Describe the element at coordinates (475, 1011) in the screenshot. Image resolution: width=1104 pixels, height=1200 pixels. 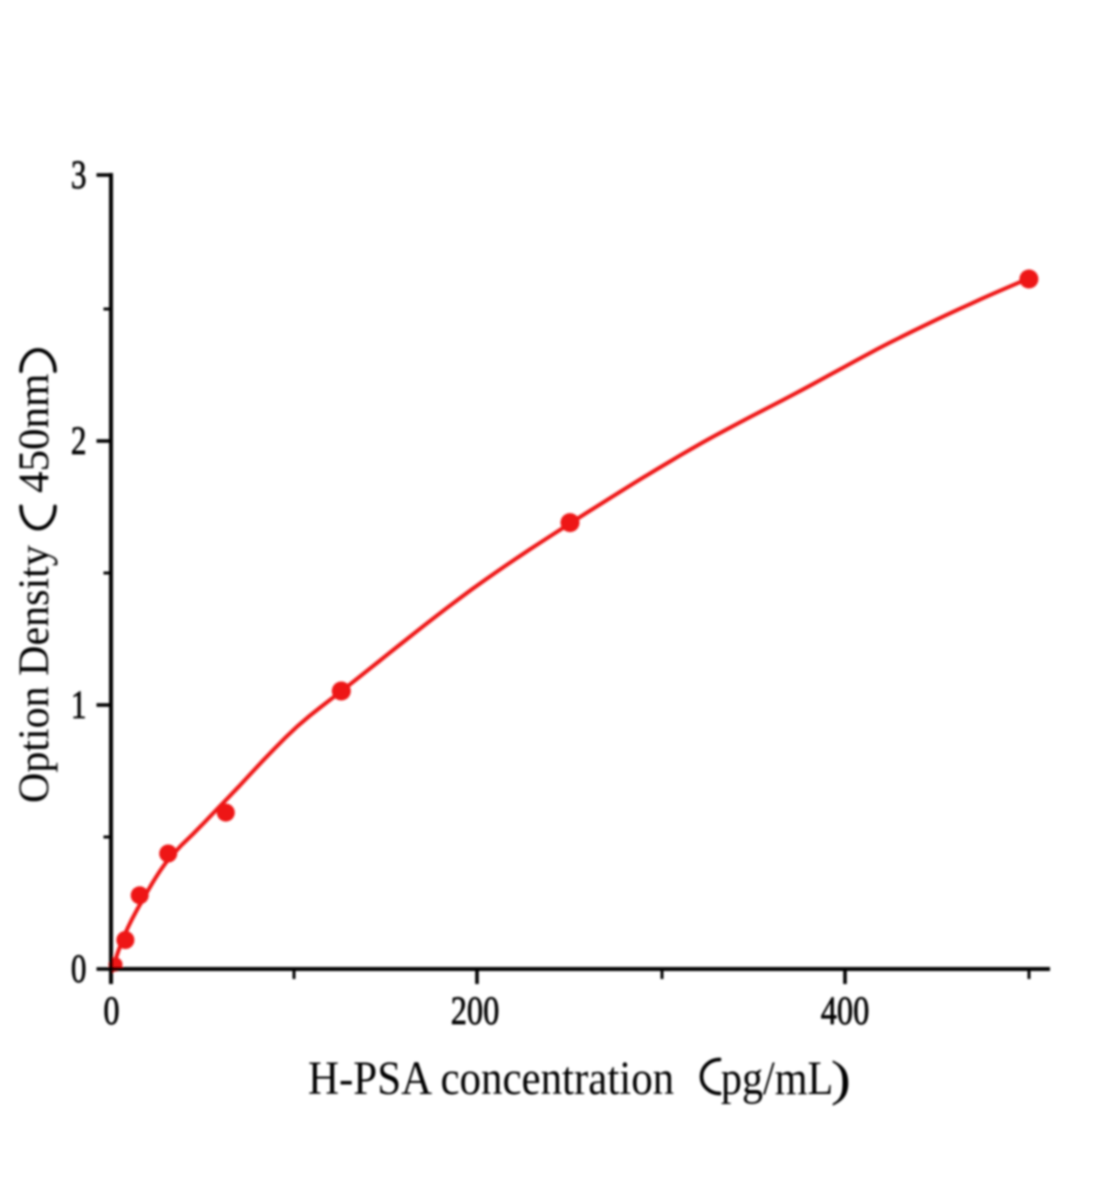
I see `svg-text: 200` at that location.